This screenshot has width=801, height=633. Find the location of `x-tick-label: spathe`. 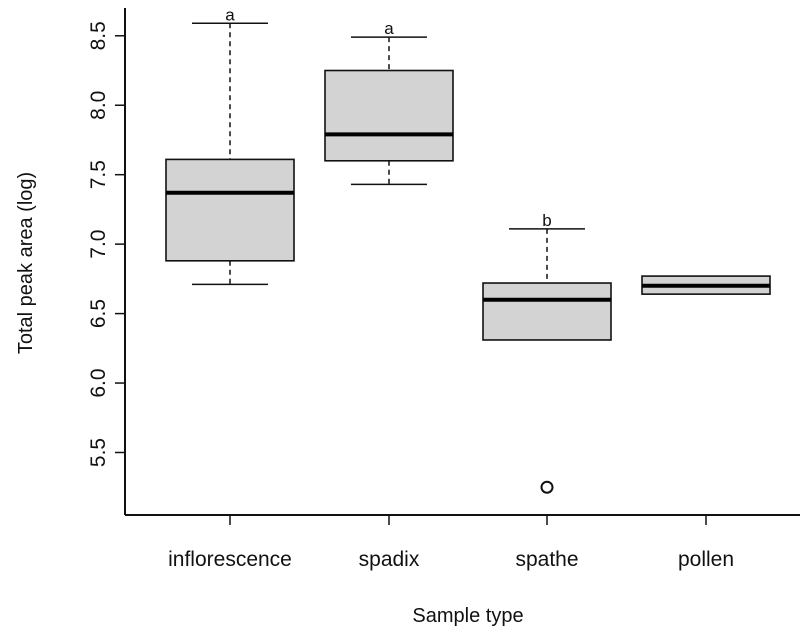

x-tick-label: spathe is located at coordinates (546, 559).